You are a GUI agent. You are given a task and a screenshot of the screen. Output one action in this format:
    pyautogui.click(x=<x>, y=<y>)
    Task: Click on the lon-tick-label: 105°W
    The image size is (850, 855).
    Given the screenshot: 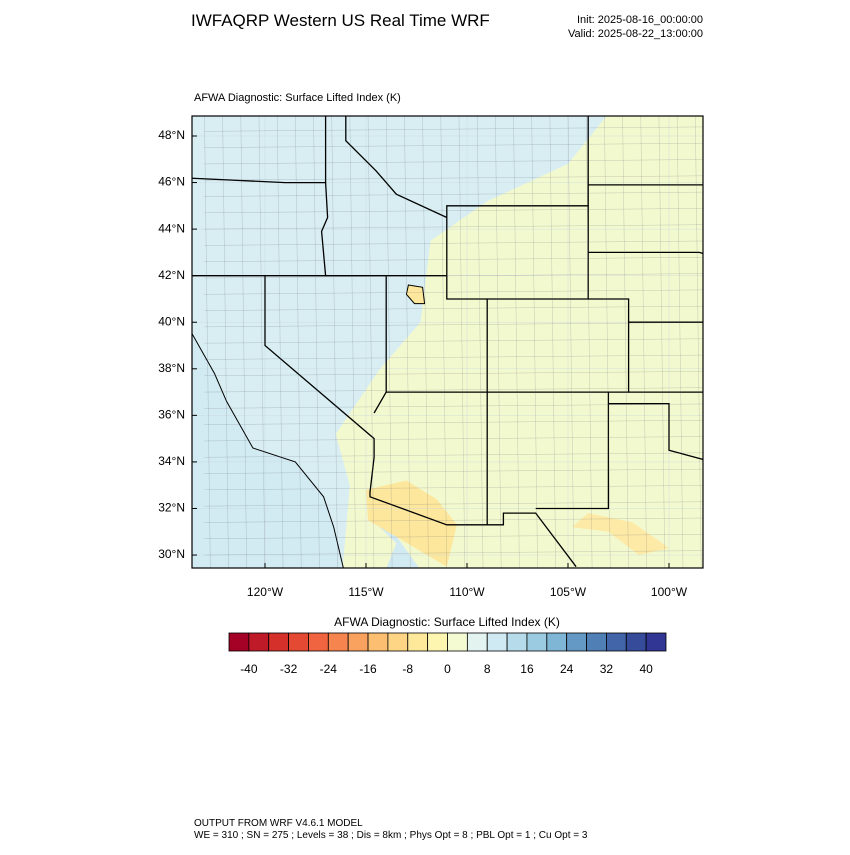 What is the action you would take?
    pyautogui.click(x=568, y=592)
    